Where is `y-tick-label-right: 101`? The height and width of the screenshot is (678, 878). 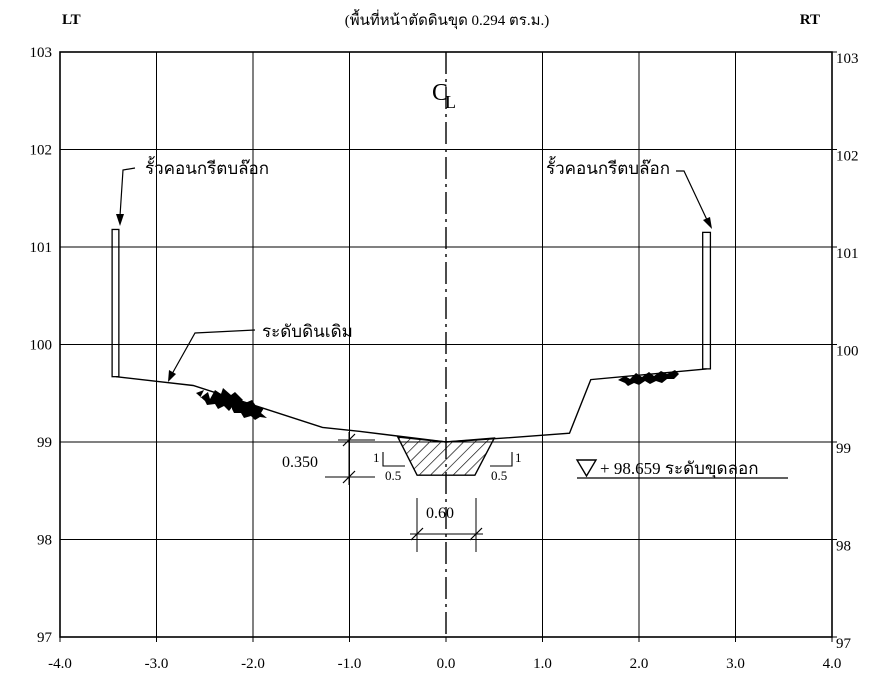 y-tick-label-right: 101 is located at coordinates (847, 254).